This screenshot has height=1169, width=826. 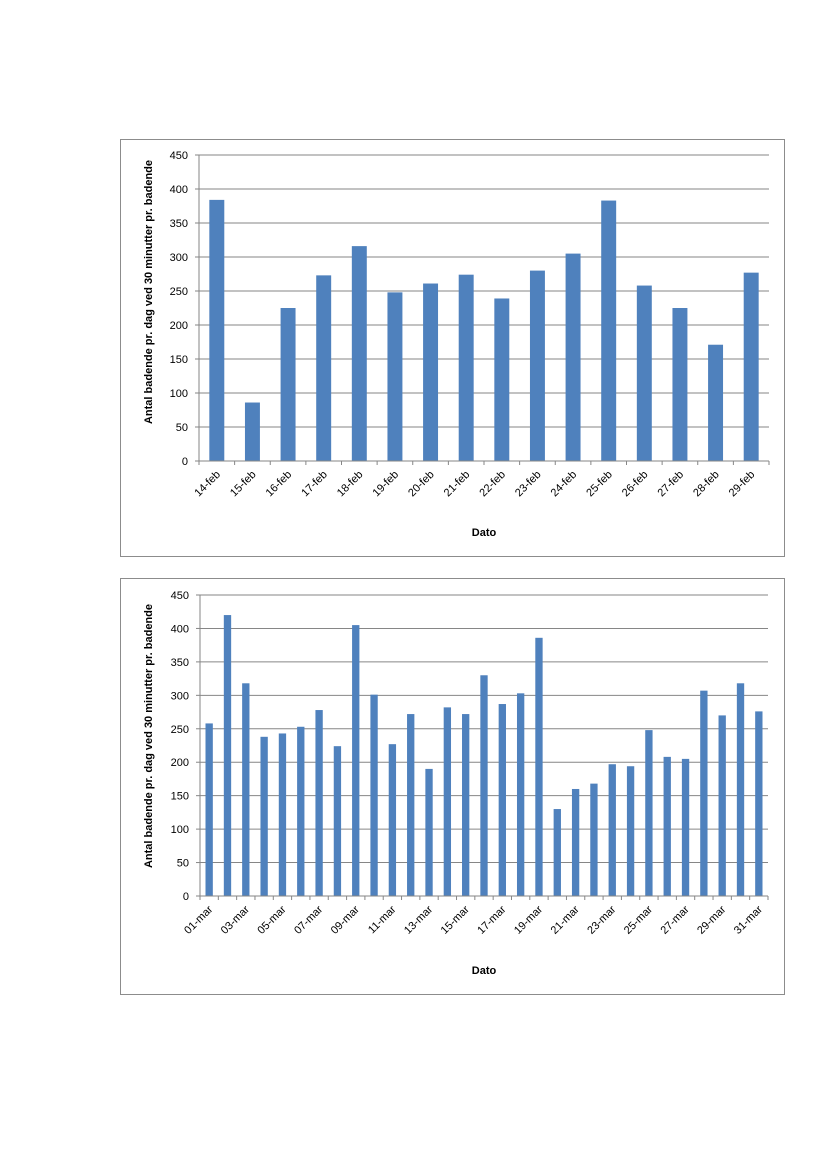 I want to click on x-tick-label: 27-feb, so click(x=671, y=484).